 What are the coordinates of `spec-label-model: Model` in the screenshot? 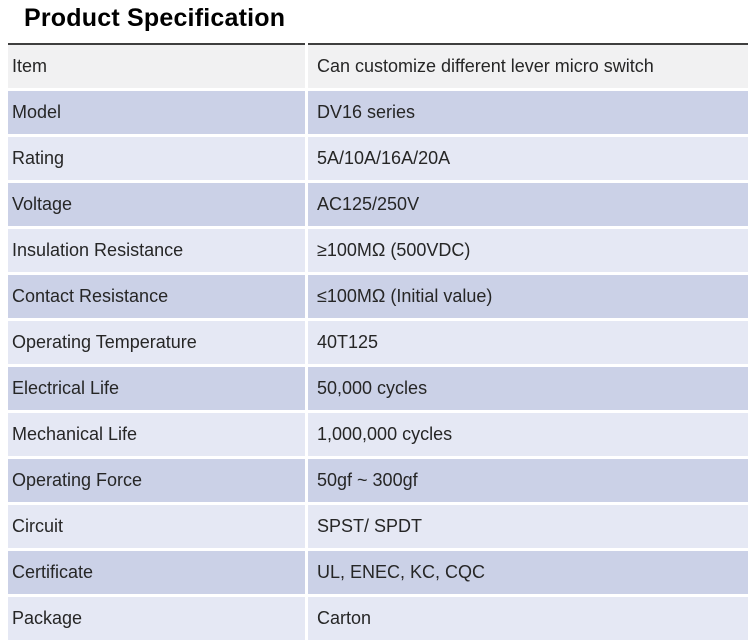 It's located at (156, 112).